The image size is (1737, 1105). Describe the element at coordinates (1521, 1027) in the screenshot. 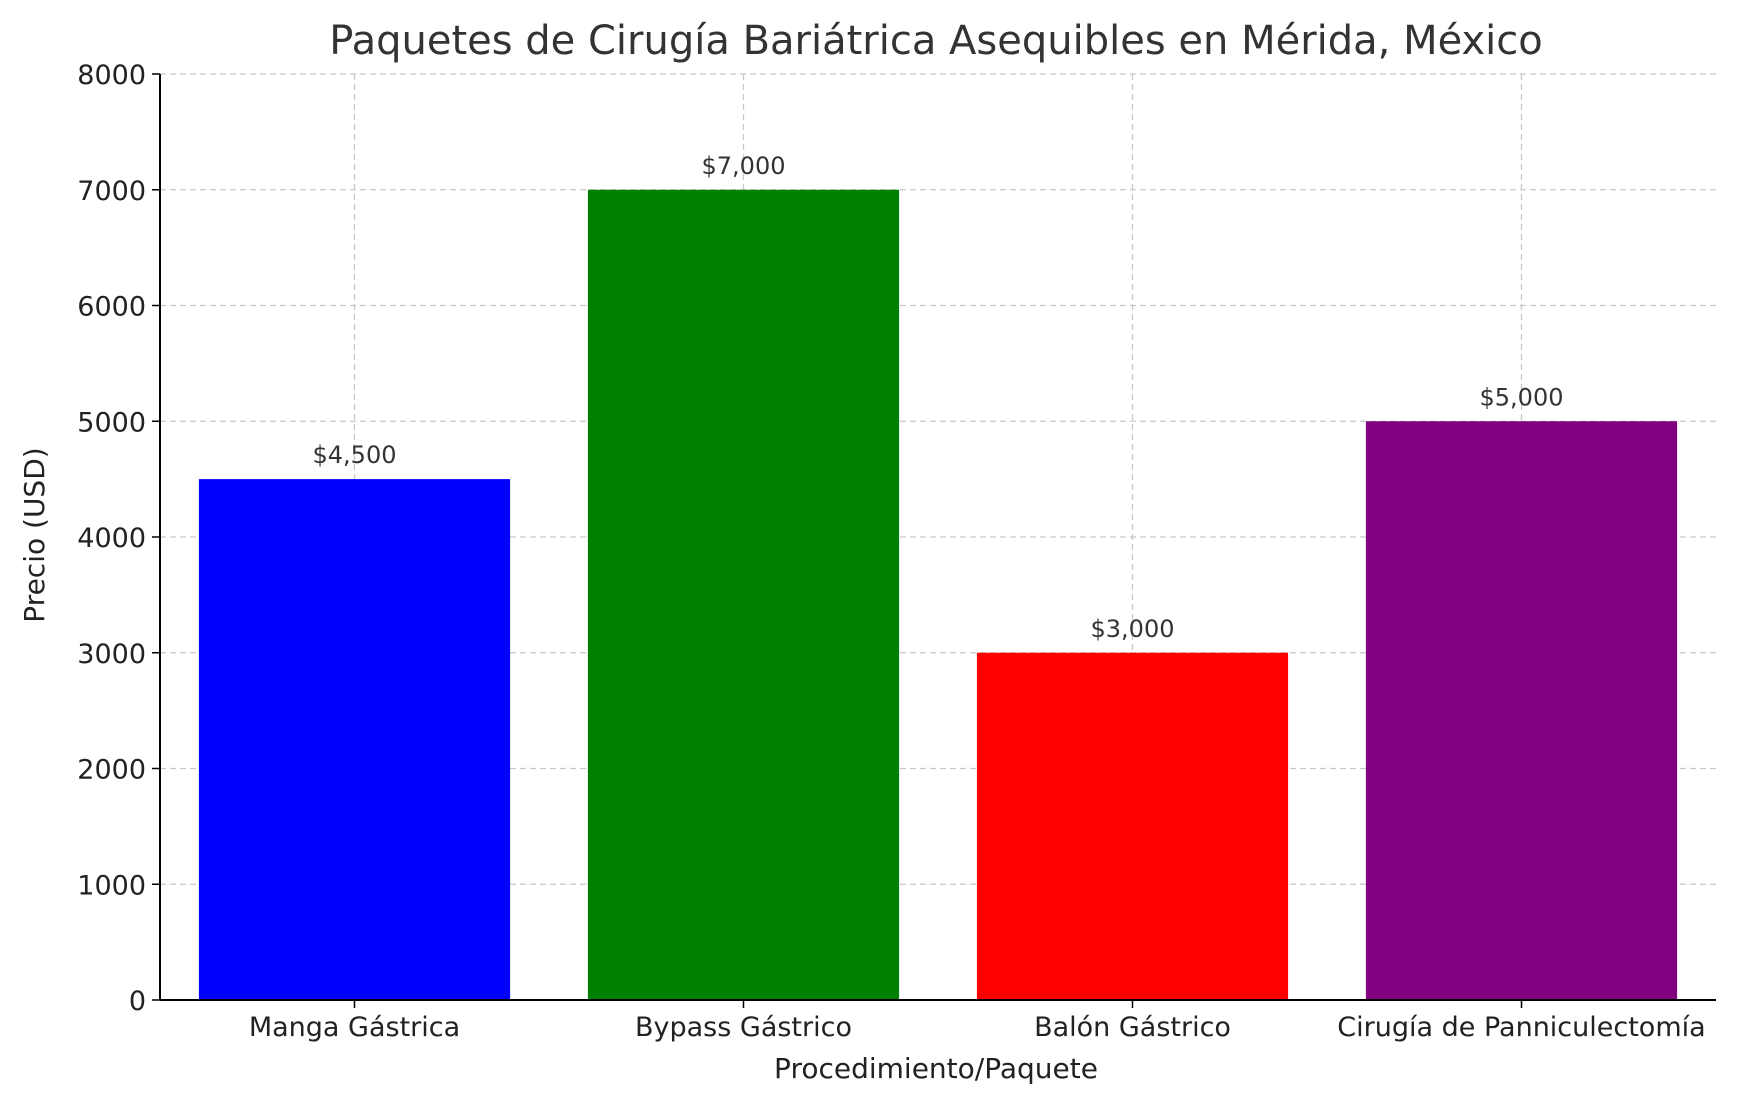

I see `x-tick-label: Cirugía de Panniculectomía` at that location.